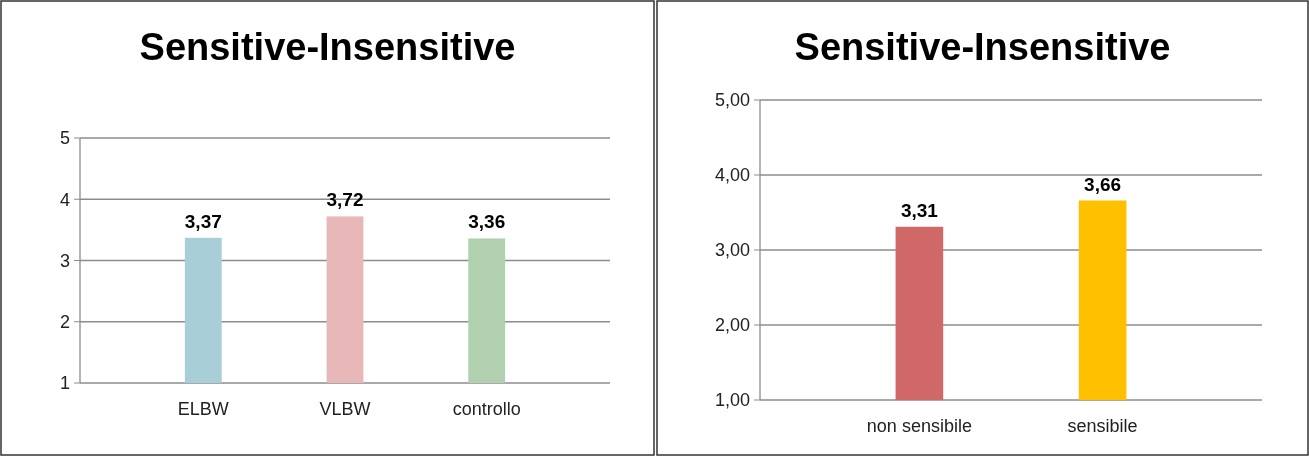 The image size is (1309, 456). What do you see at coordinates (64, 199) in the screenshot?
I see `y-tick-label: 4` at bounding box center [64, 199].